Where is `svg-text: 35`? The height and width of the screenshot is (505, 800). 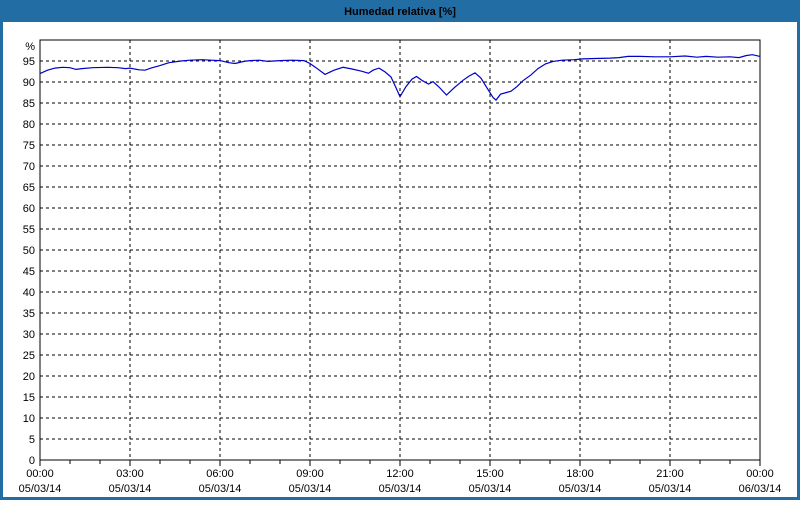 svg-text: 35 is located at coordinates (29, 314).